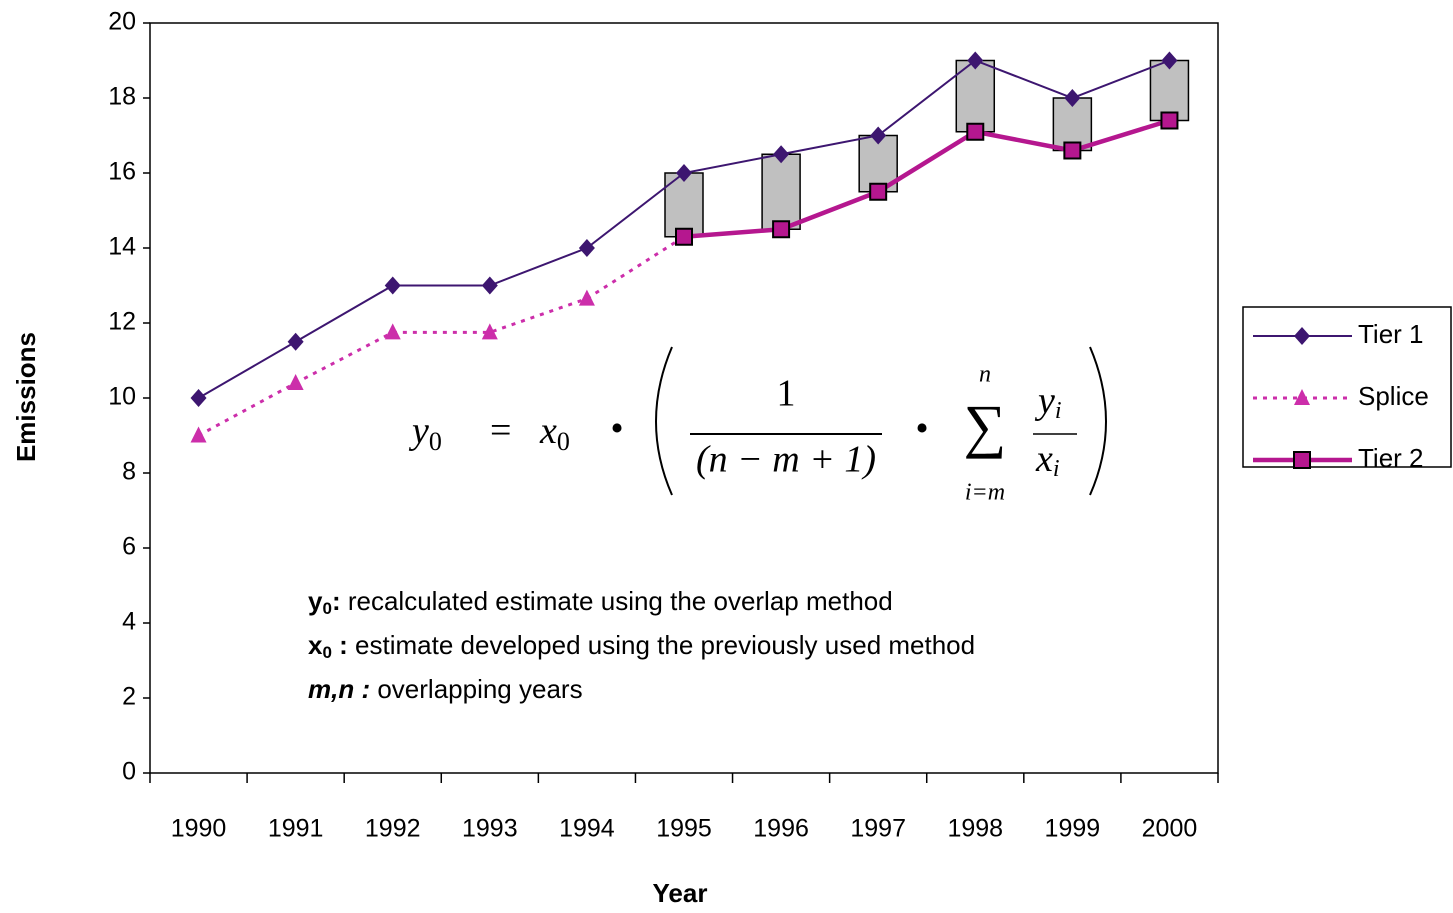  Describe the element at coordinates (975, 829) in the screenshot. I see `x-tick-label: 1998` at that location.